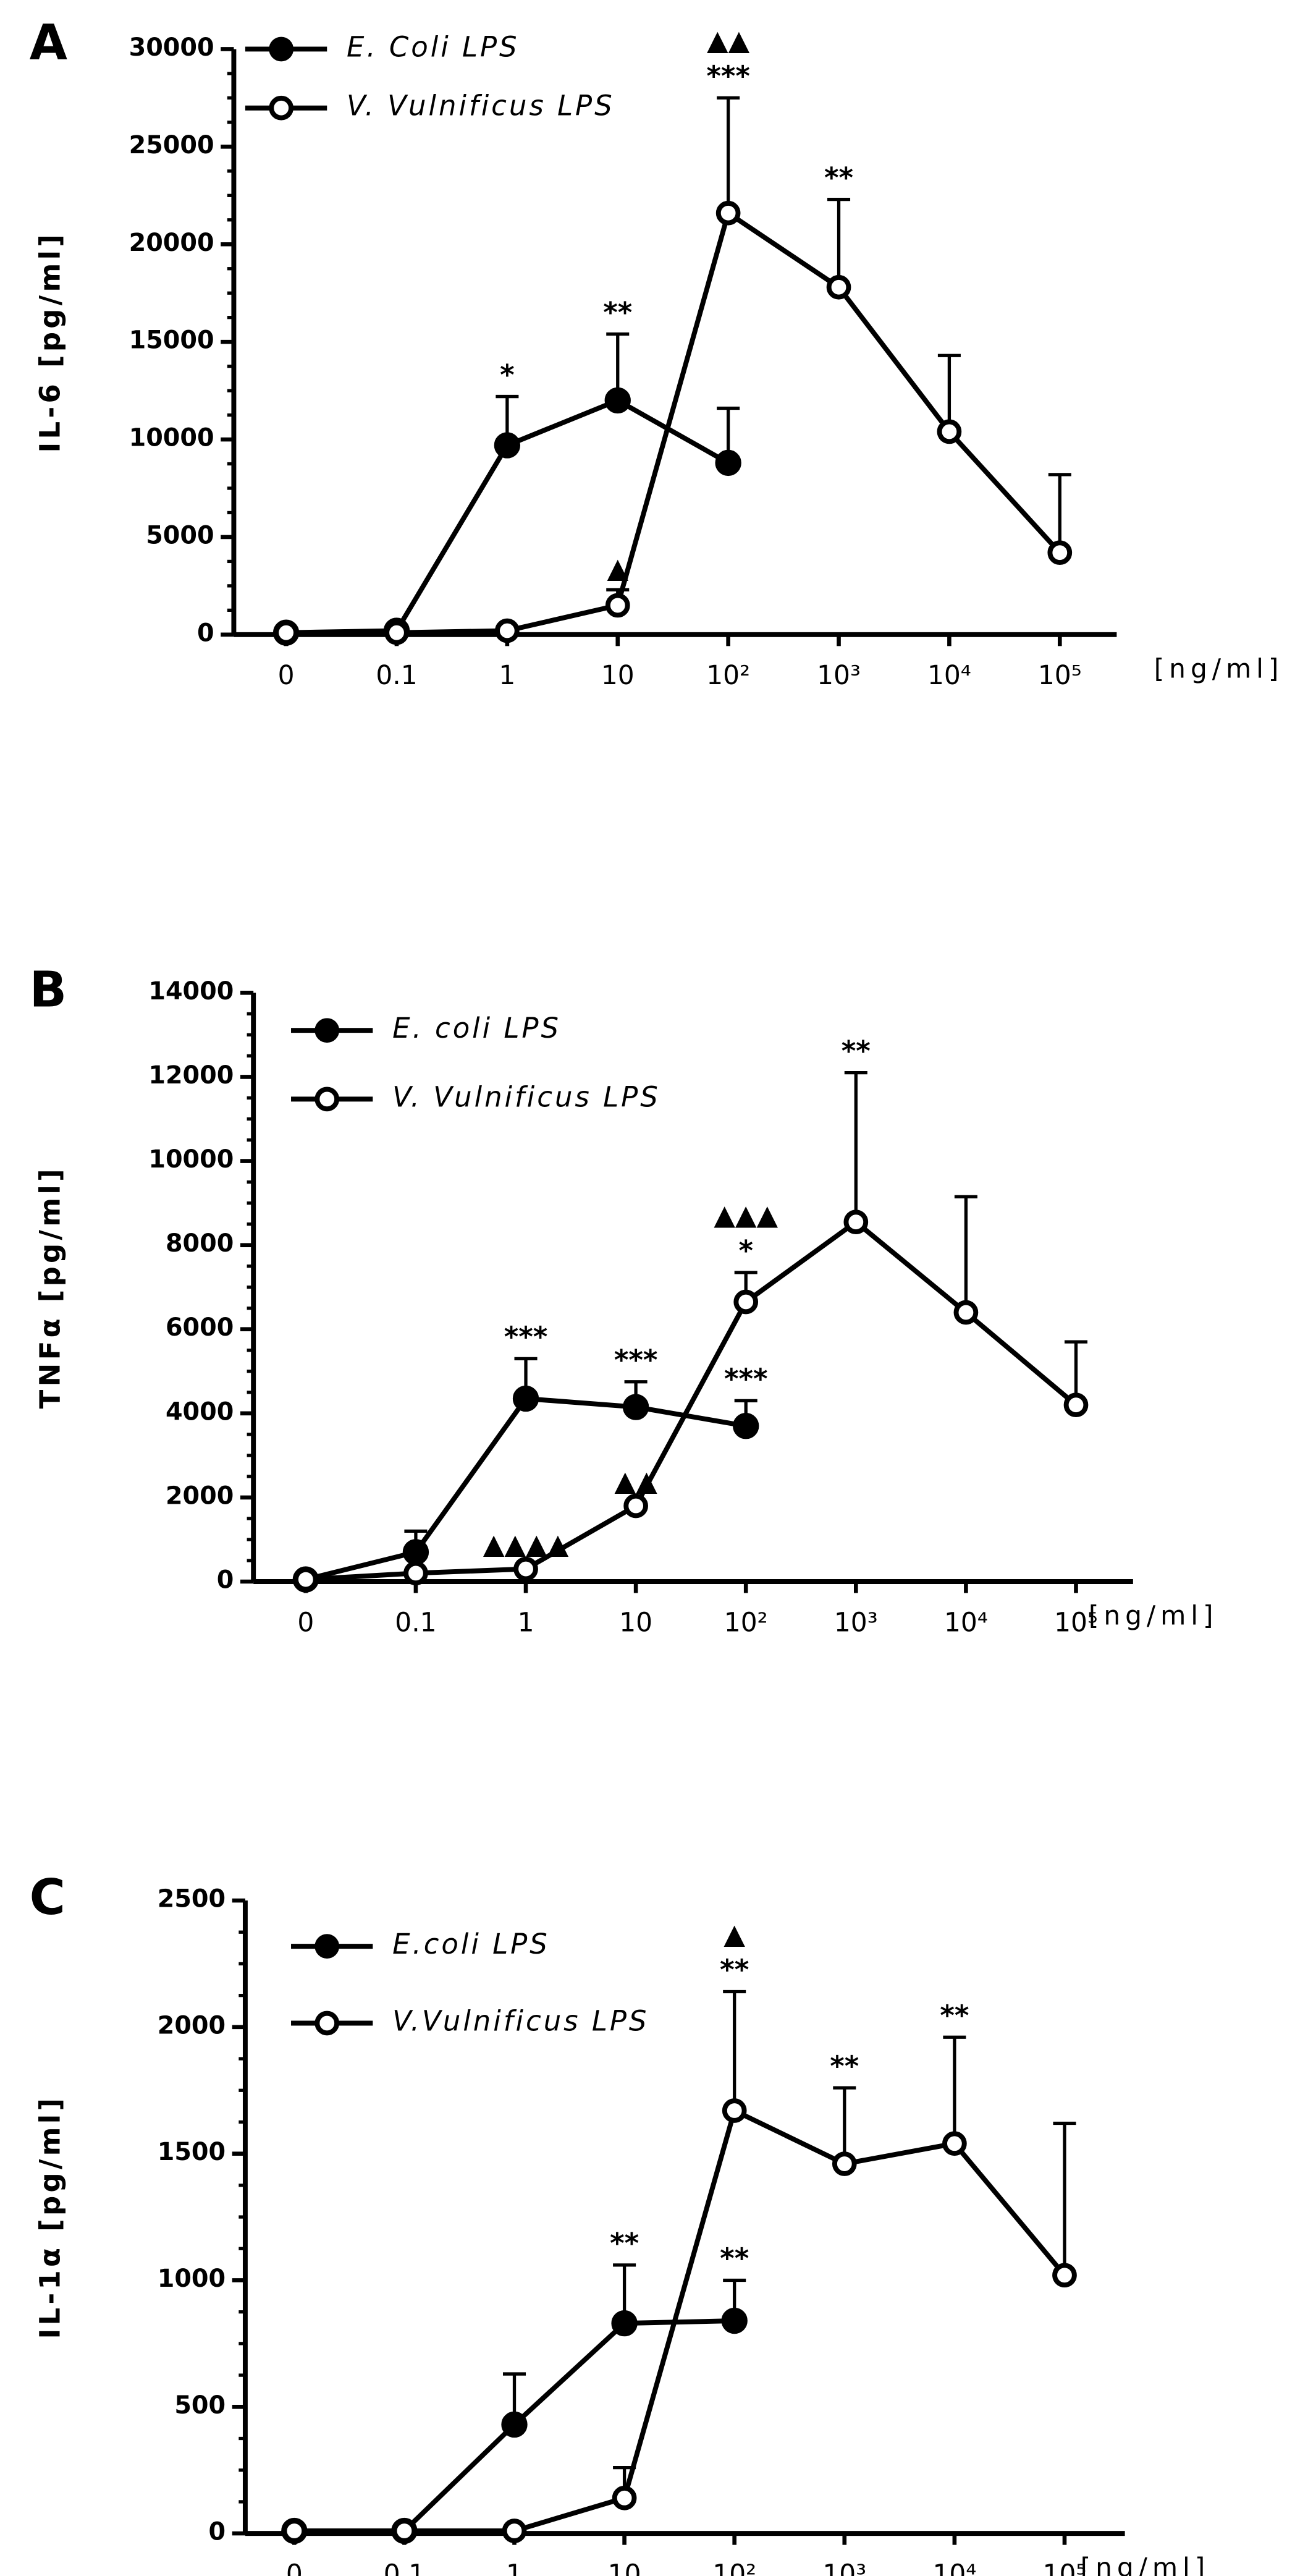 This screenshot has height=2576, width=1308. I want to click on y-tick-label: 500, so click(200, 2405).